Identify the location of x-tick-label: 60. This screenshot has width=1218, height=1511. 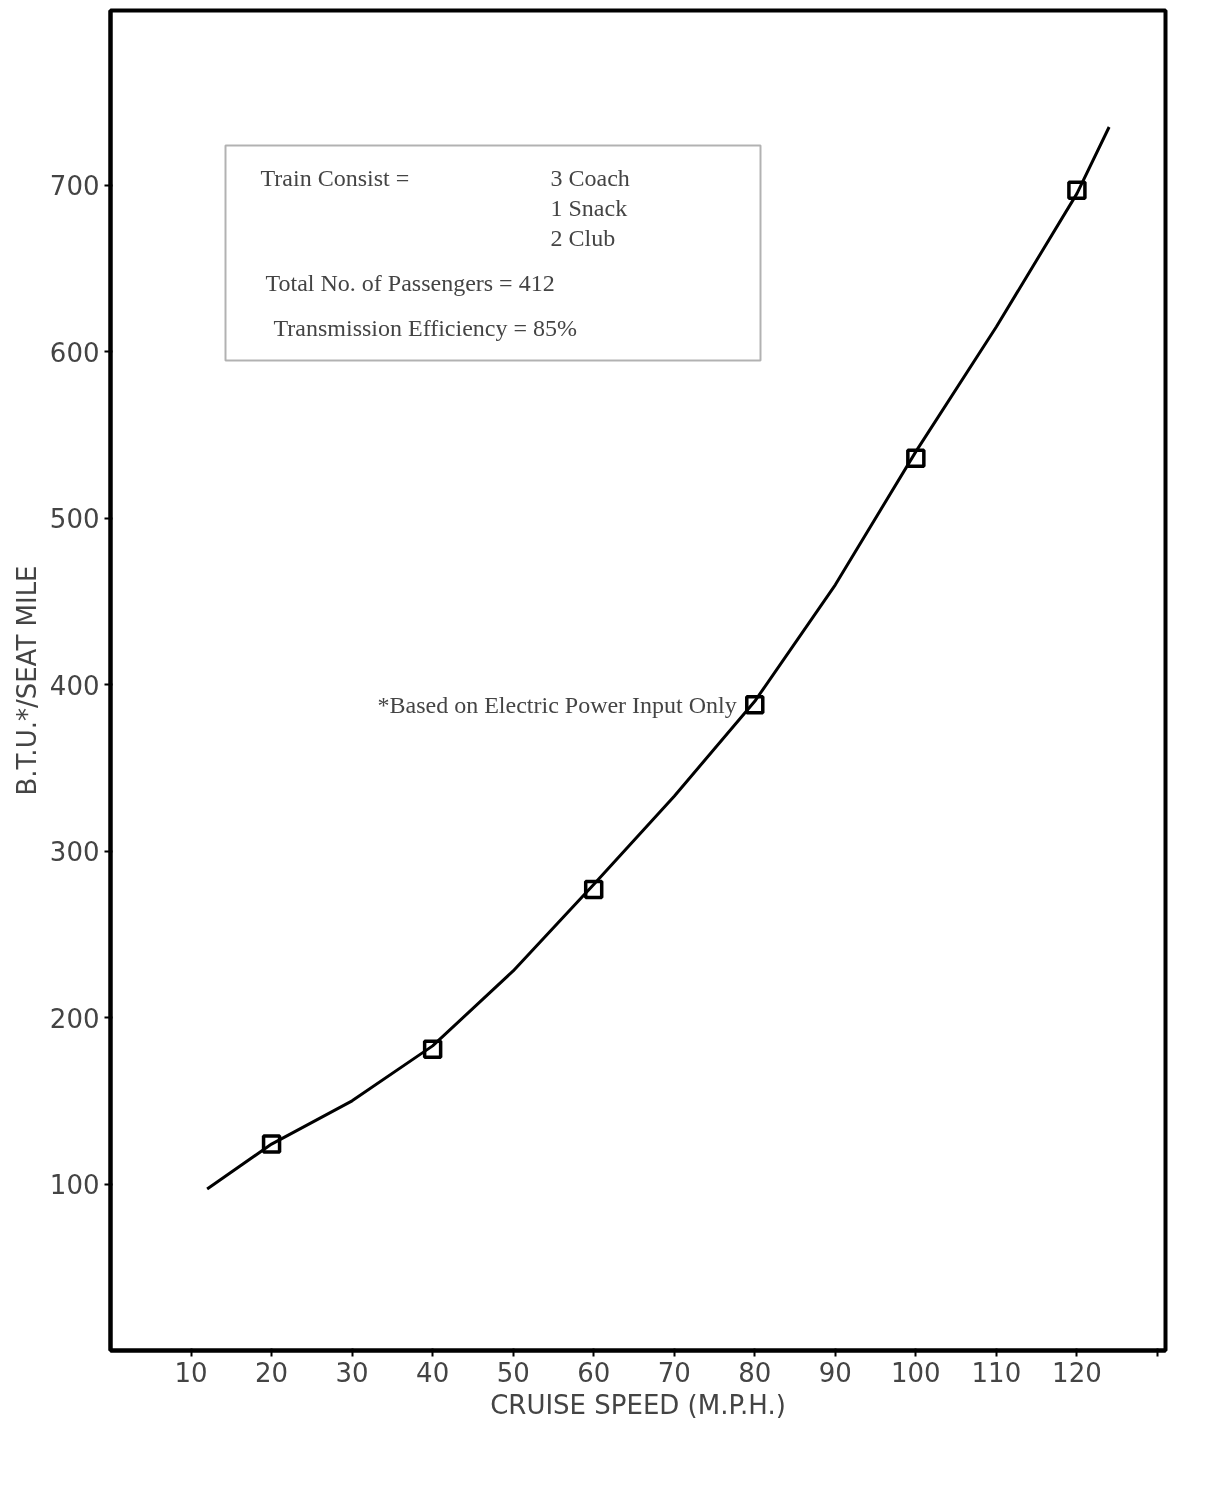
(594, 1372).